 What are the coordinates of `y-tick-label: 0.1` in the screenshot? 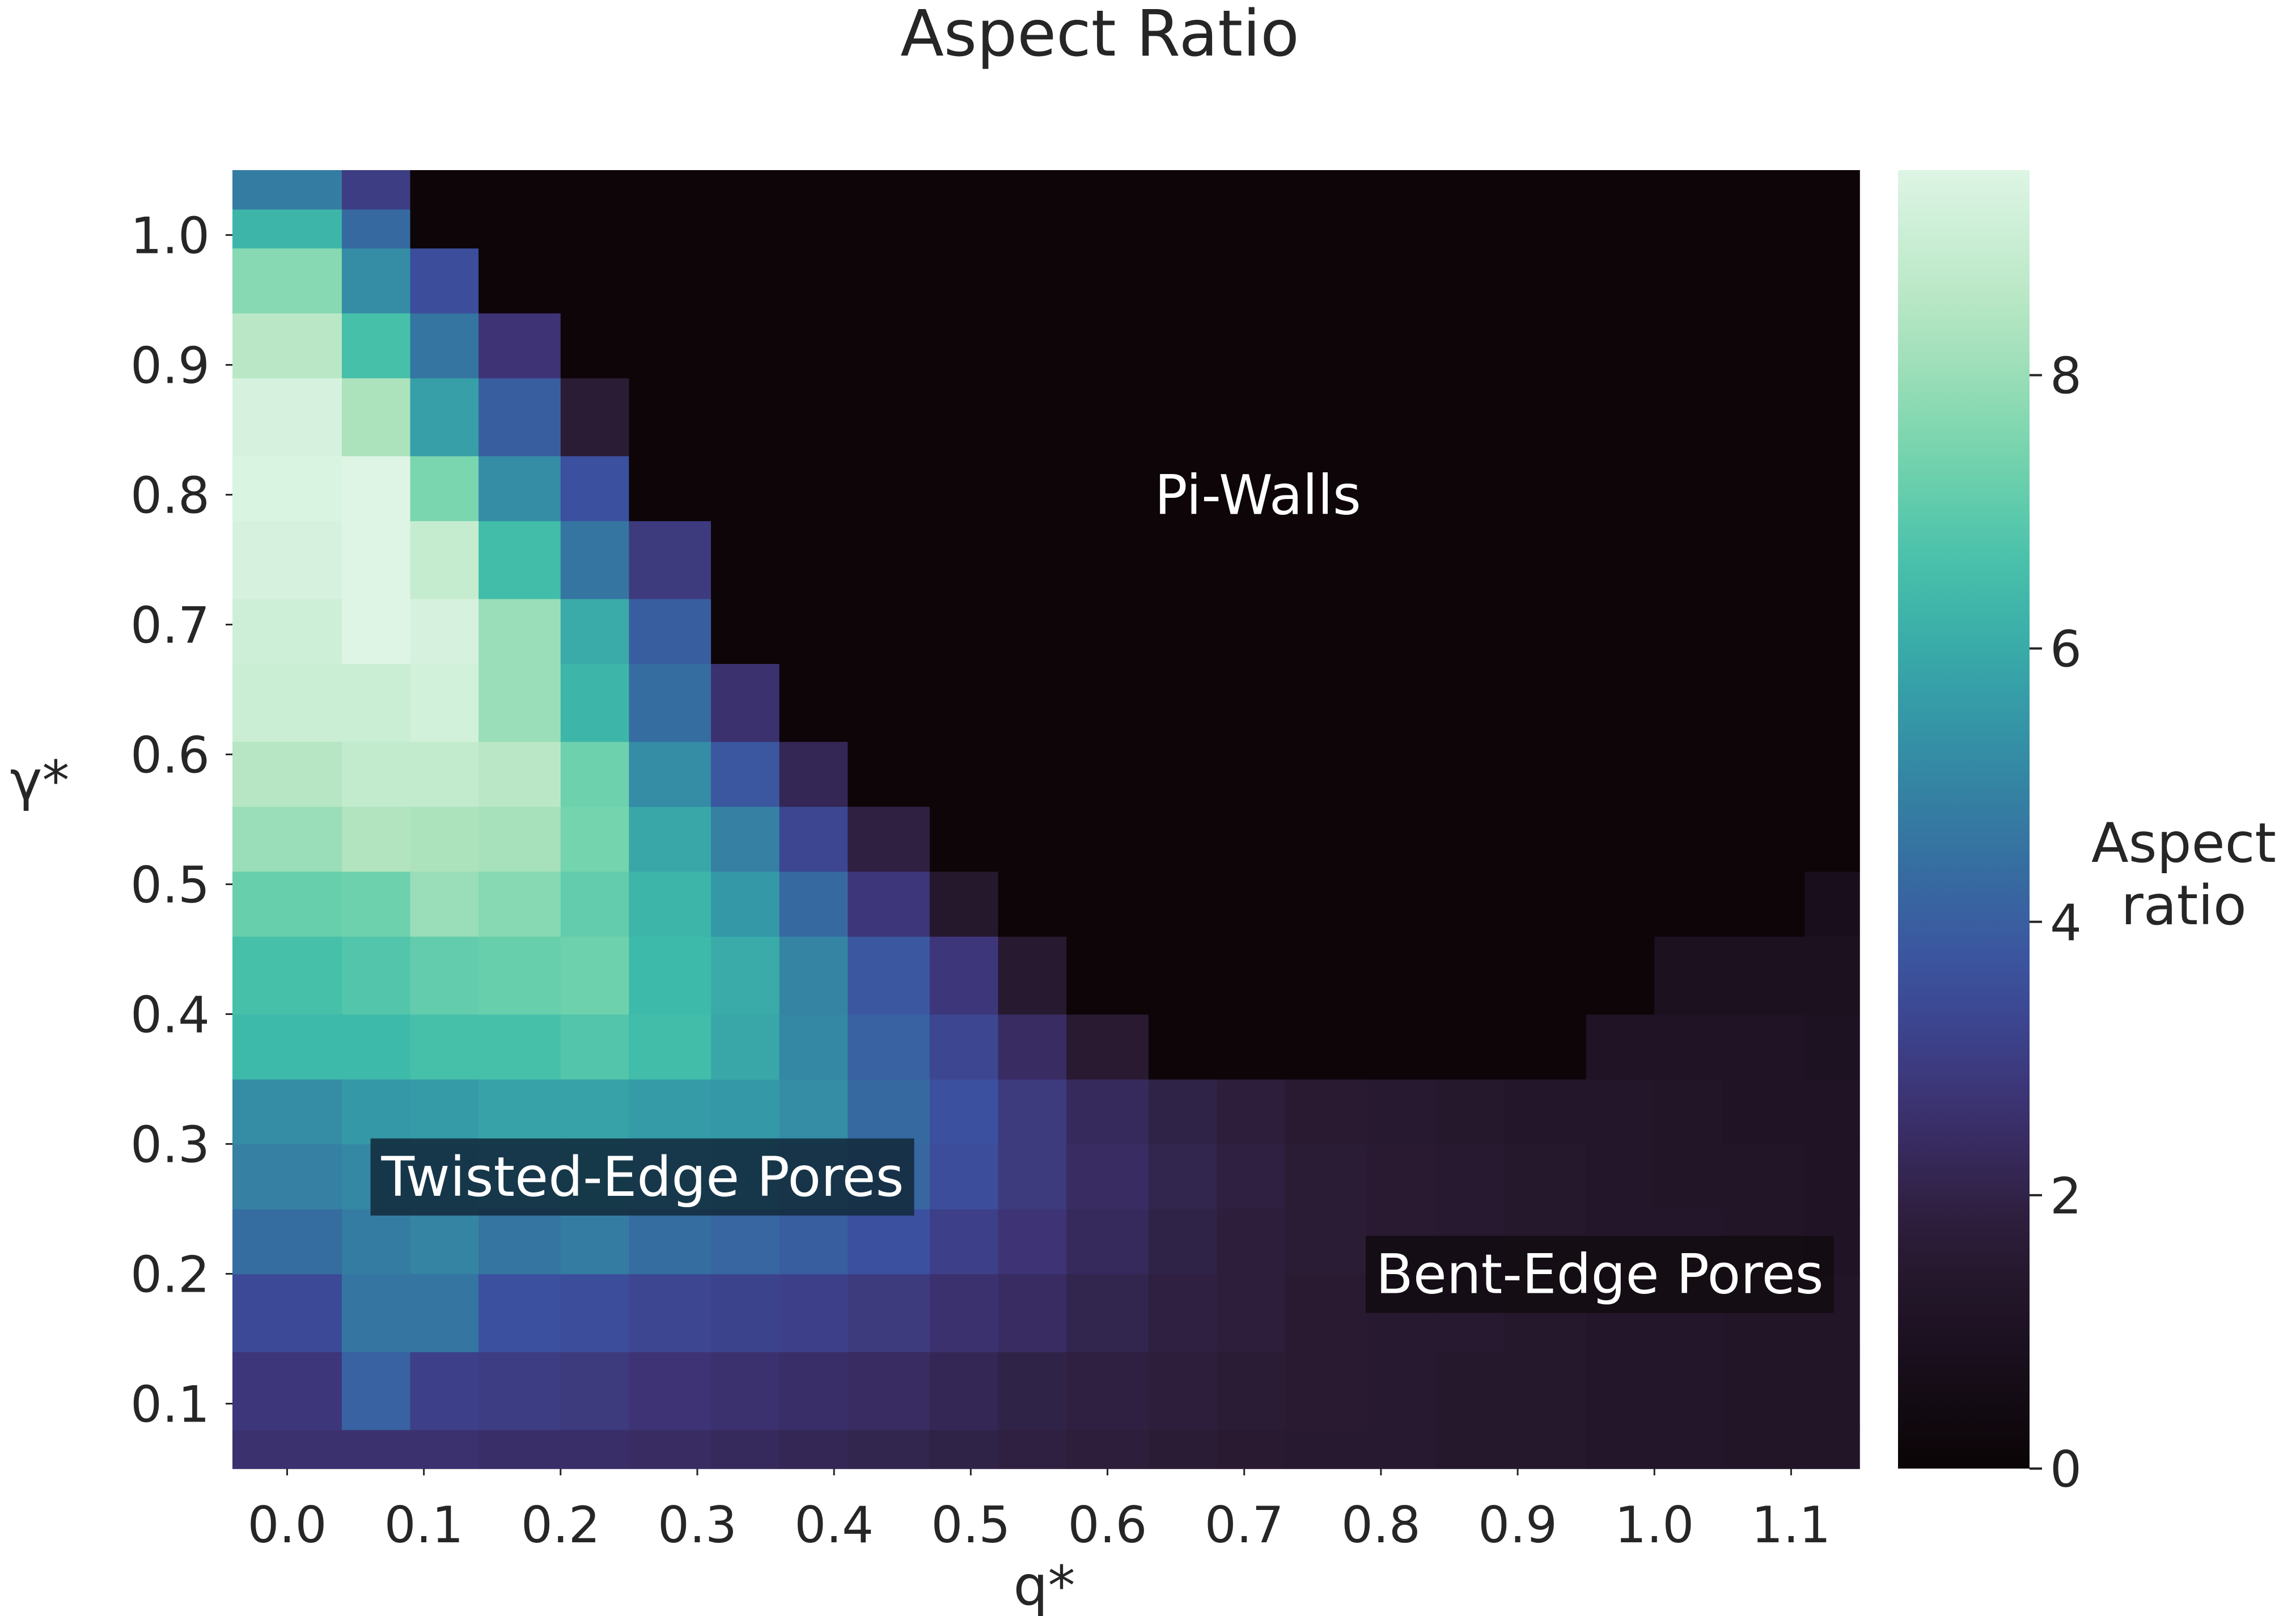 It's located at (170, 1405).